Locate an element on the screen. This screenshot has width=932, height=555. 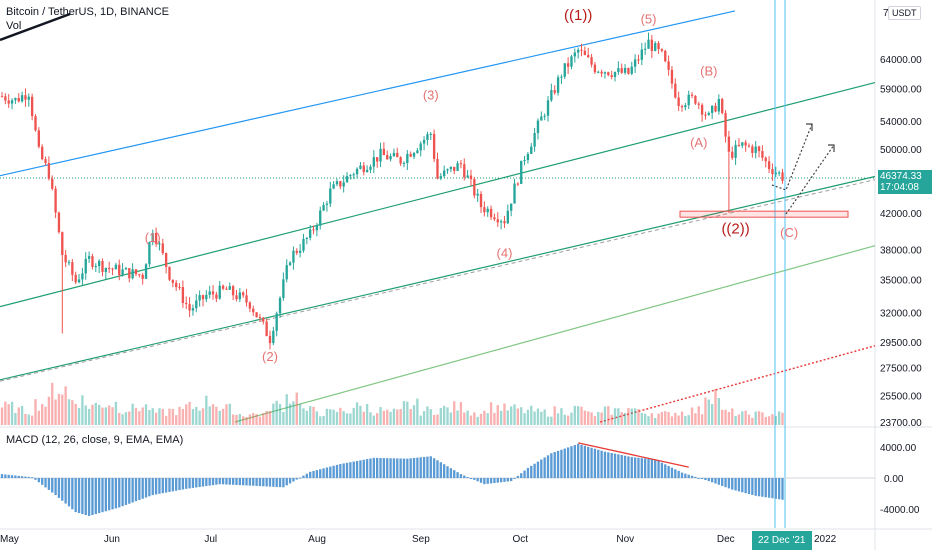
currency-badge: USDT is located at coordinates (904, 13).